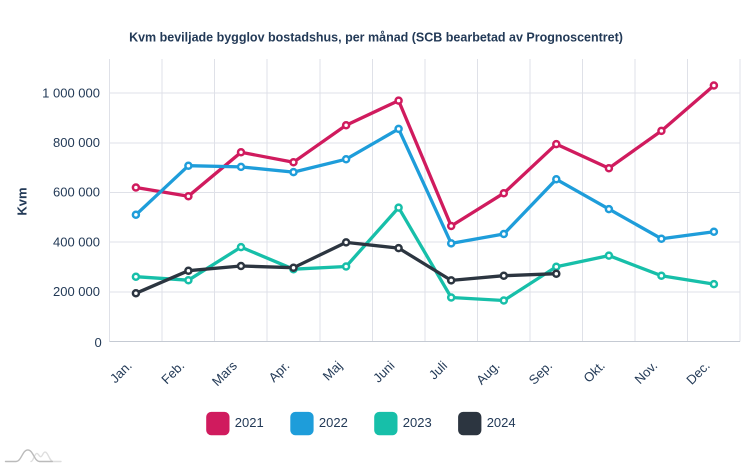  What do you see at coordinates (249, 422) in the screenshot?
I see `svg-text: 2021` at bounding box center [249, 422].